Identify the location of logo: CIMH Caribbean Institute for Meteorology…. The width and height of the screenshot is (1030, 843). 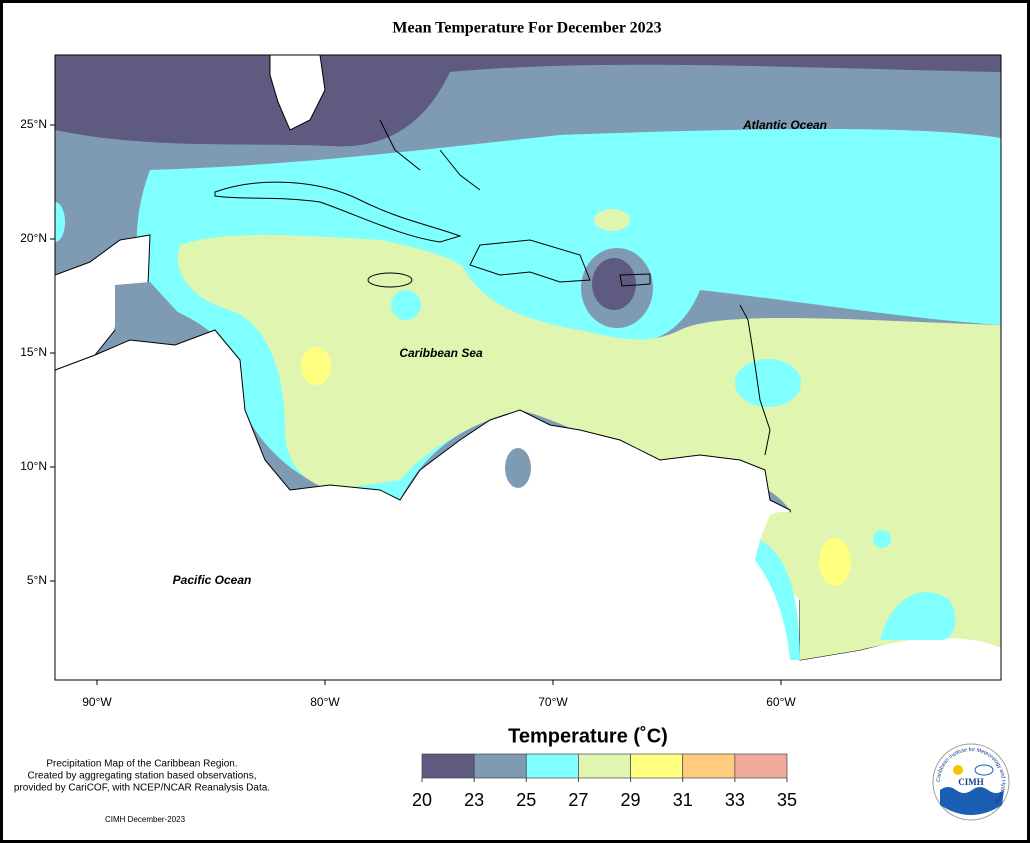
(971, 782).